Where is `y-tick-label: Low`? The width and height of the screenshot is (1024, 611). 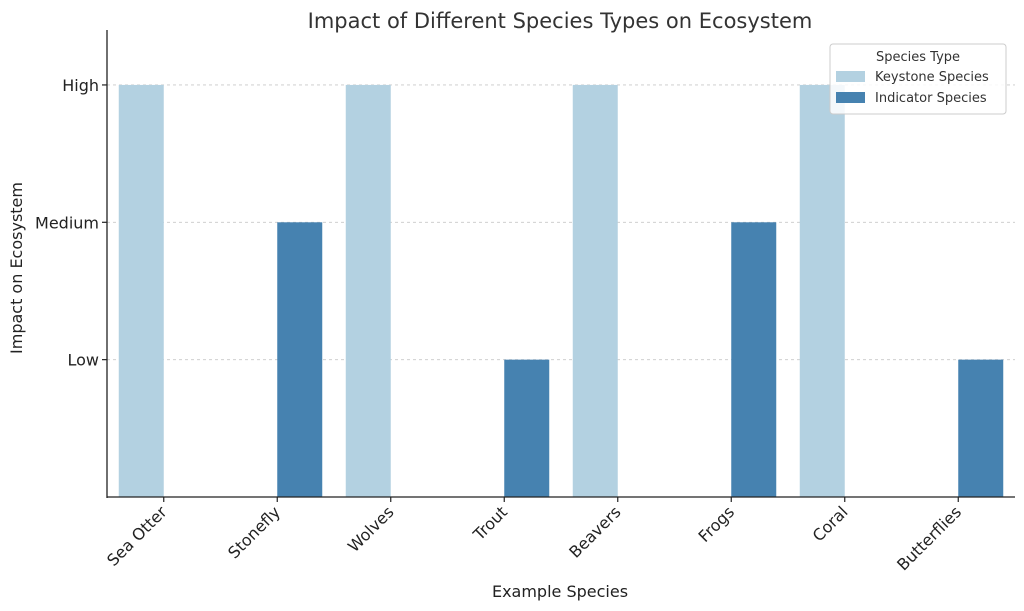
y-tick-label: Low is located at coordinates (83, 360).